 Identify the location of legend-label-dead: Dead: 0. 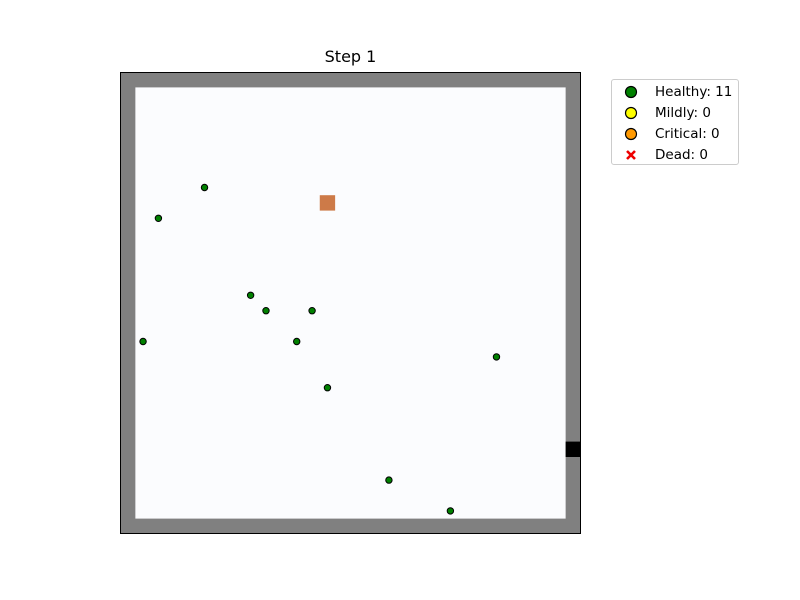
(681, 155).